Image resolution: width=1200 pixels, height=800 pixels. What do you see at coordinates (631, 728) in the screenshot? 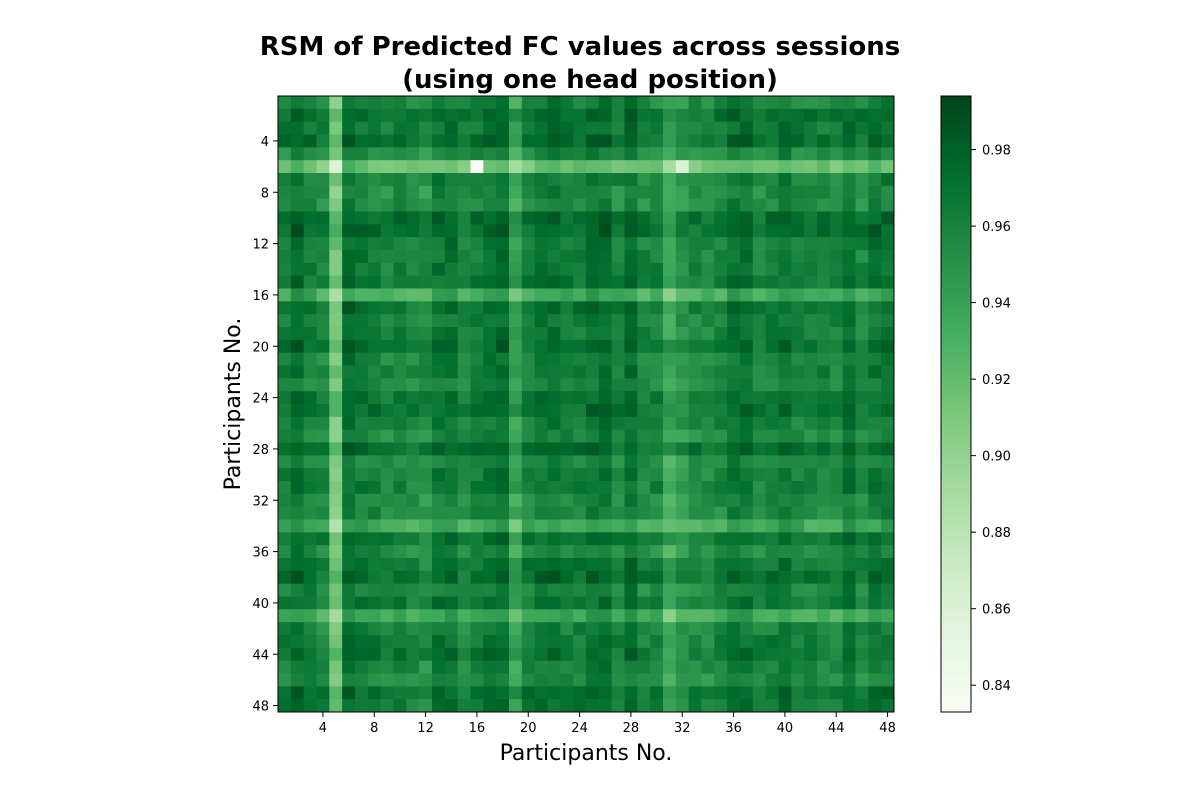
I see `x-tick-label: 28` at bounding box center [631, 728].